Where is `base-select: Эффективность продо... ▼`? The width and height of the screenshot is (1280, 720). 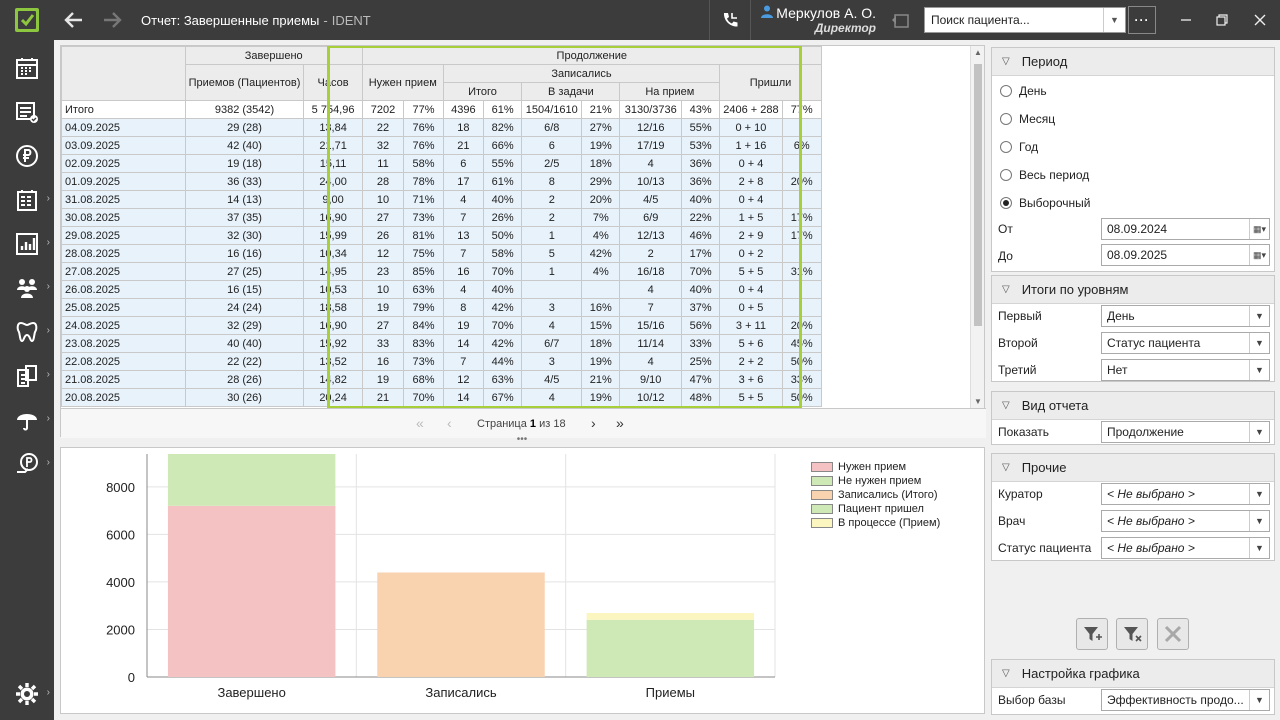
base-select: Эффективность продо... ▼ is located at coordinates (1185, 700).